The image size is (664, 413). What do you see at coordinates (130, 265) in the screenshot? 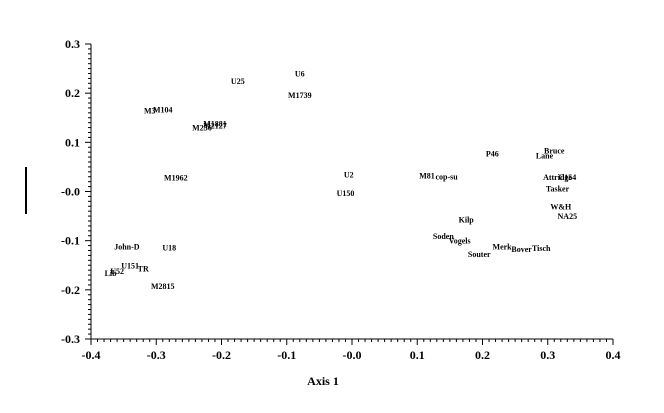
I see `point-label: U151` at bounding box center [130, 265].